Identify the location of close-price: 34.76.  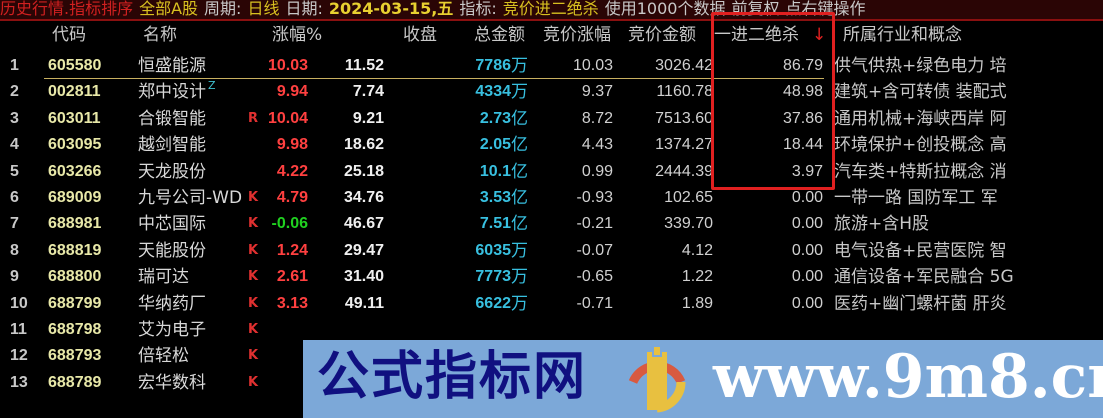
(363, 197).